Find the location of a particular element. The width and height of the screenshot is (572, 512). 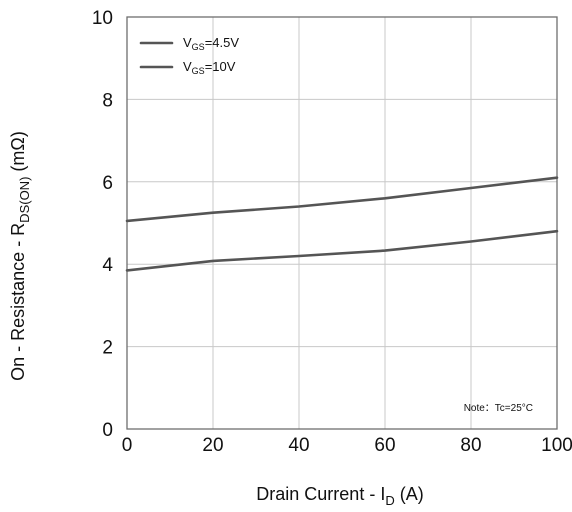

series-layer is located at coordinates (342, 224).